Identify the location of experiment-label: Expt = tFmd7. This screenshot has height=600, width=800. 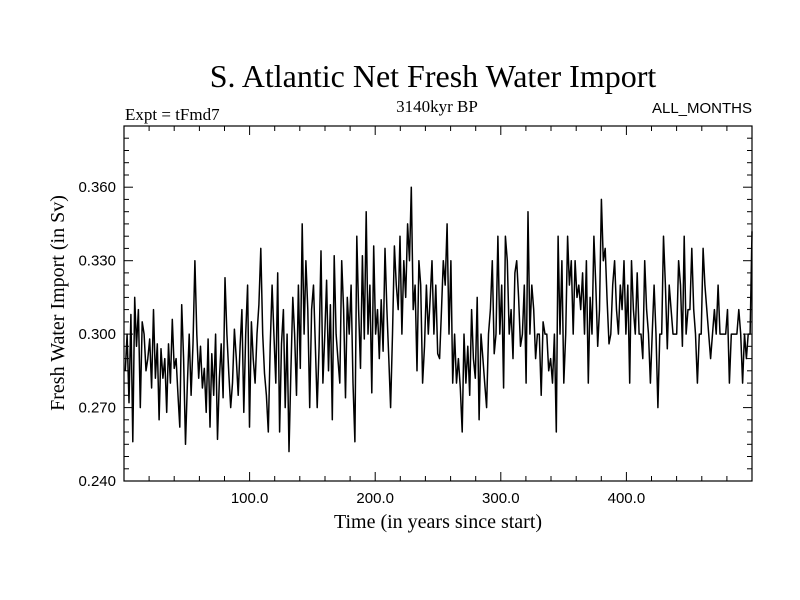
(172, 114).